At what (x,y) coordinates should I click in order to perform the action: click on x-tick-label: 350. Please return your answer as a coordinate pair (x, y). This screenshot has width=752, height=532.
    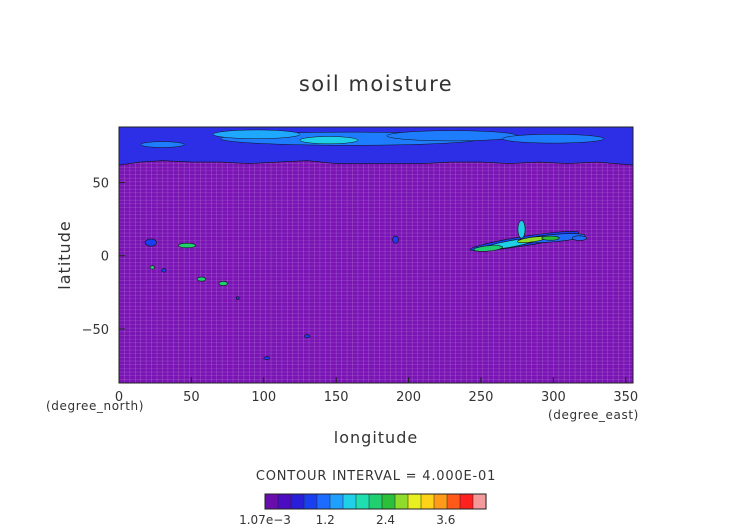
    Looking at the image, I should click on (625, 397).